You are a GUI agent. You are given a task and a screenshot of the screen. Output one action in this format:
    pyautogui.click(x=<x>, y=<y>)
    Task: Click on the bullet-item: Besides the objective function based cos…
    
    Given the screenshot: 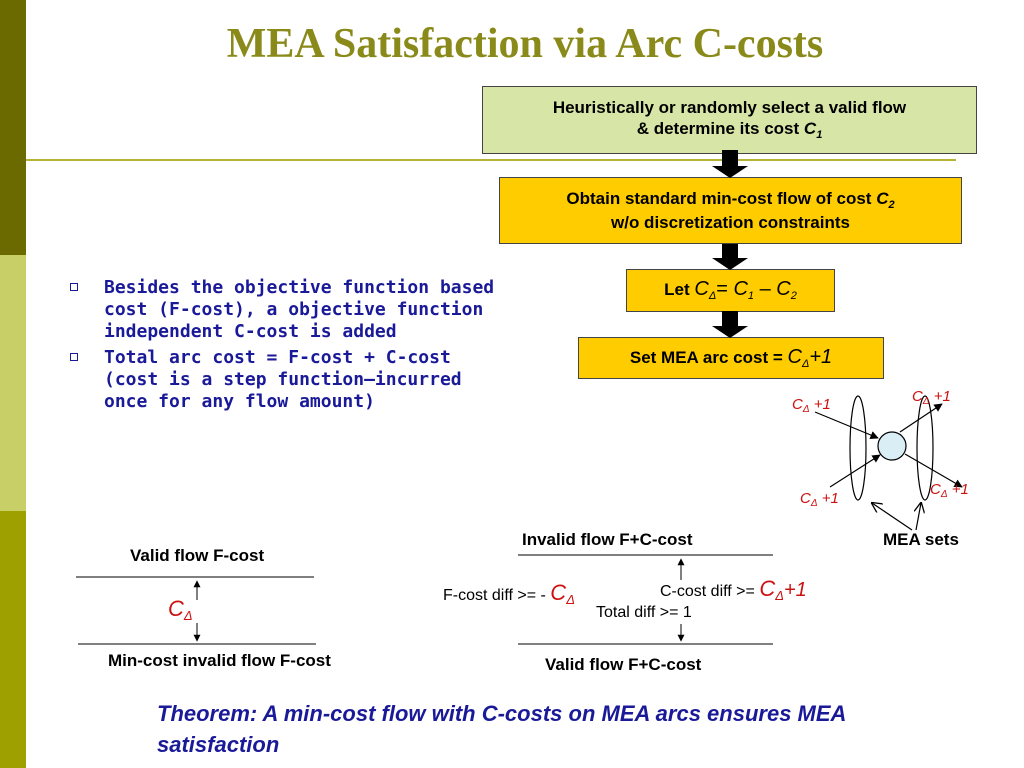 What is the action you would take?
    pyautogui.click(x=283, y=310)
    